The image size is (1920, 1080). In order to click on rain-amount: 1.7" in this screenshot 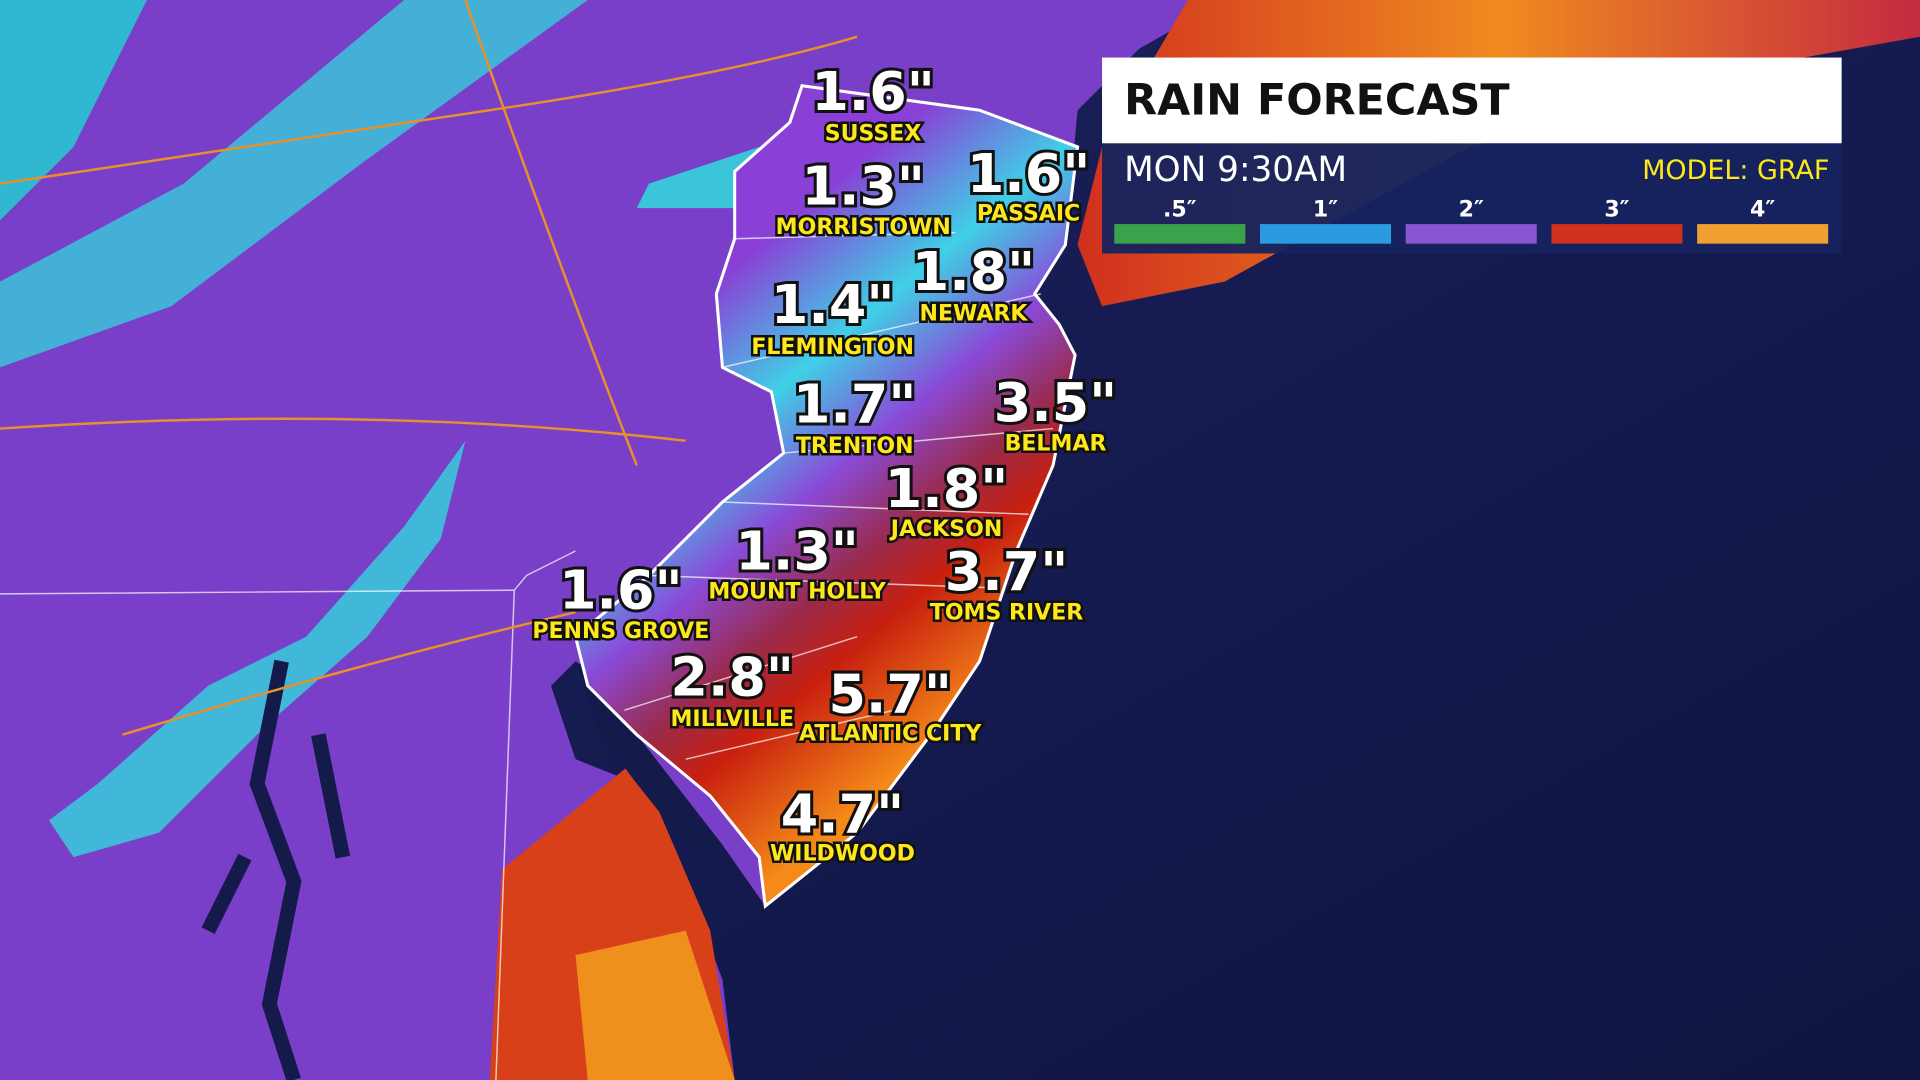, I will do `click(854, 403)`.